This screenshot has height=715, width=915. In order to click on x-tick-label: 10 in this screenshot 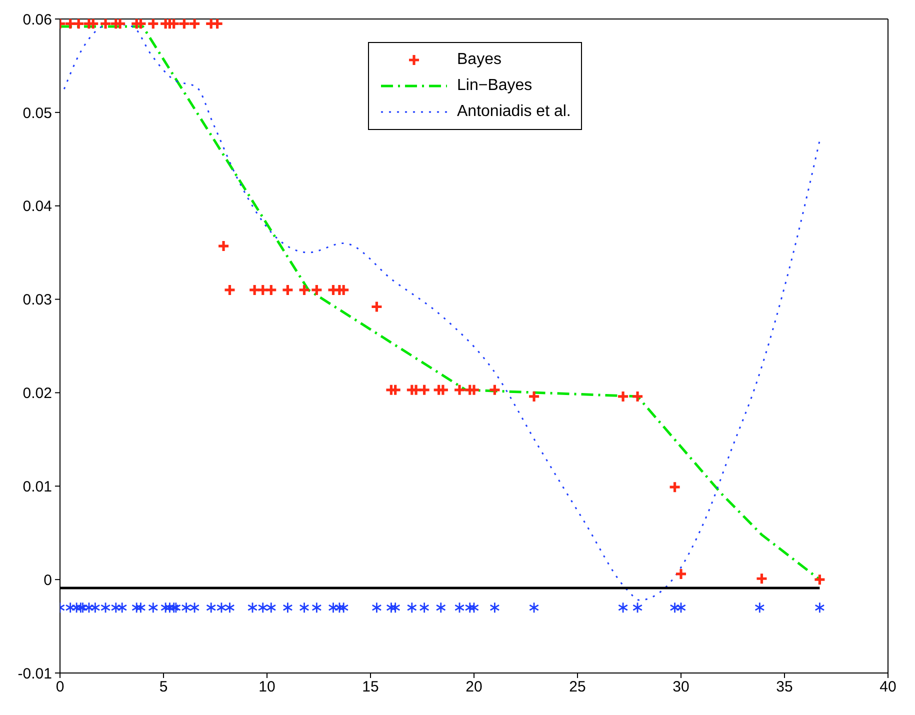, I will do `click(267, 687)`.